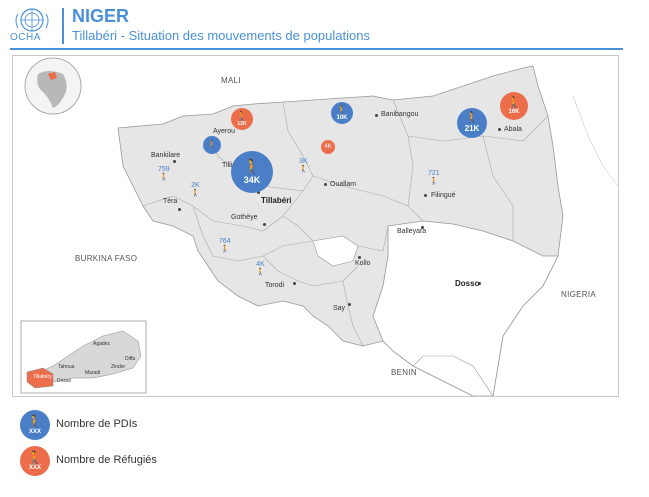 Image resolution: width=649 pixels, height=497 pixels. What do you see at coordinates (225, 245) in the screenshot?
I see `idp-value-gotheye: 764 🚶` at bounding box center [225, 245].